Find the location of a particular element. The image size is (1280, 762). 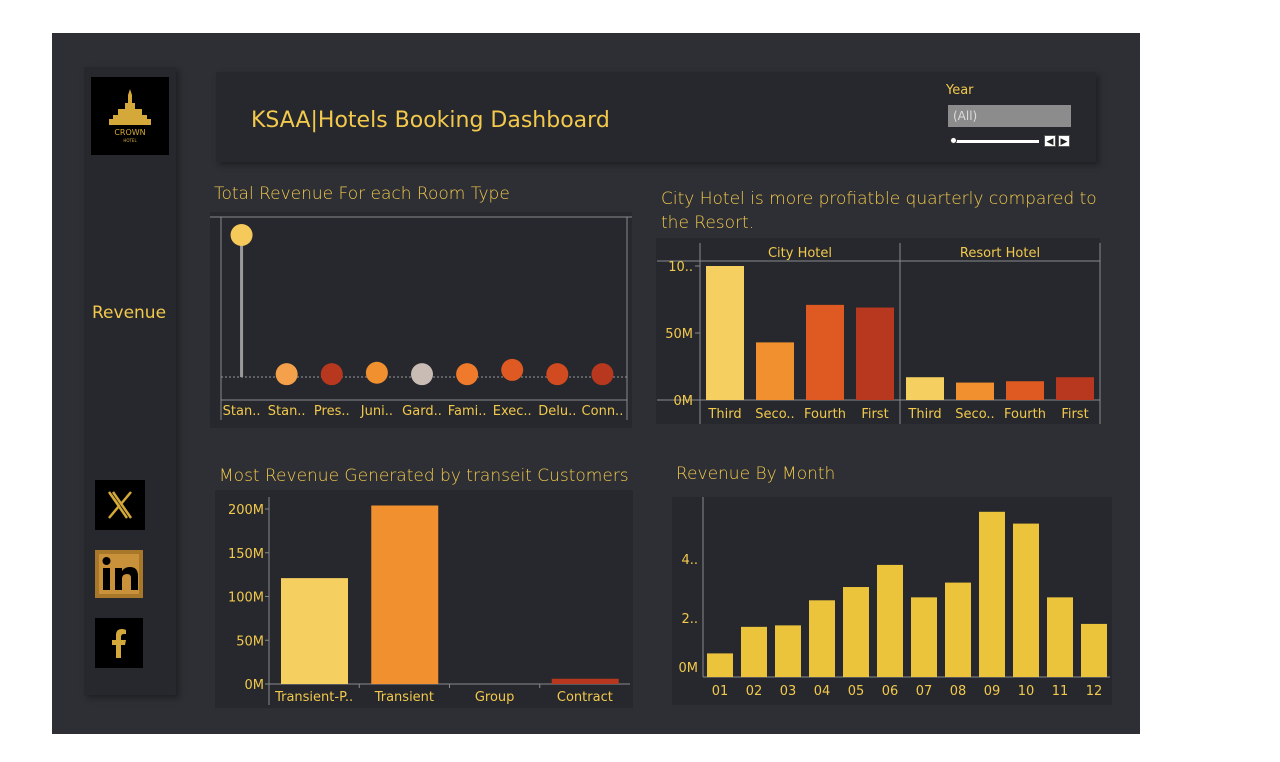

customer-tick-label: Contract is located at coordinates (585, 697).